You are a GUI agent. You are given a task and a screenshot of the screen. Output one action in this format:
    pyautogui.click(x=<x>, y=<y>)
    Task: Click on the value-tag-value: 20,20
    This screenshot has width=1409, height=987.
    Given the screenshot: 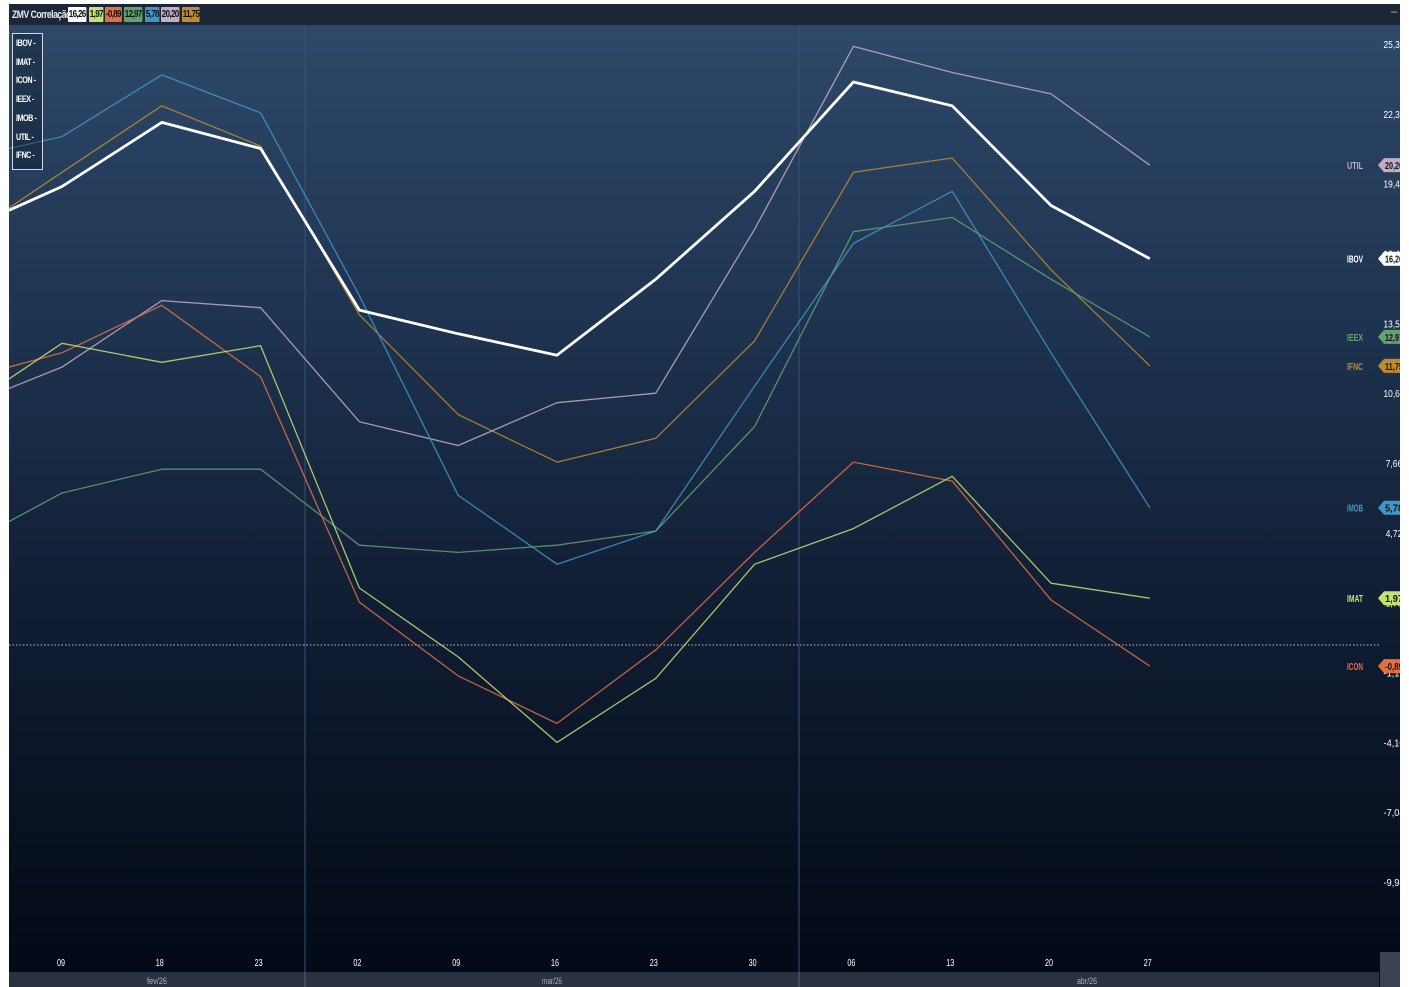 What is the action you would take?
    pyautogui.click(x=1394, y=166)
    